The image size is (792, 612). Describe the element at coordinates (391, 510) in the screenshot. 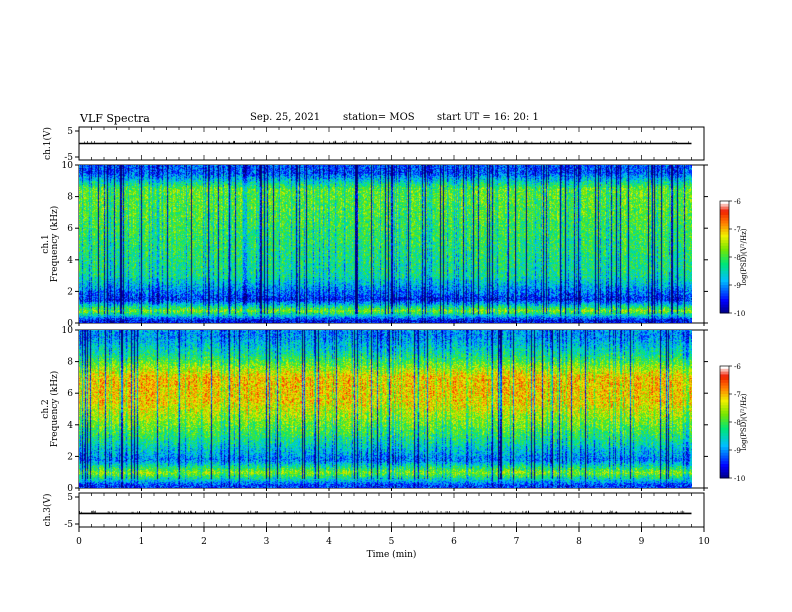

I see `ch3-waveform-frame` at that location.